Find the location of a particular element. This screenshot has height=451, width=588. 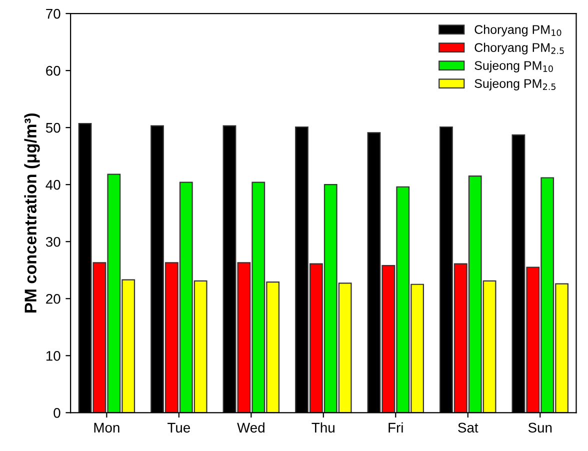

y-tick-label: 70 is located at coordinates (53, 13).